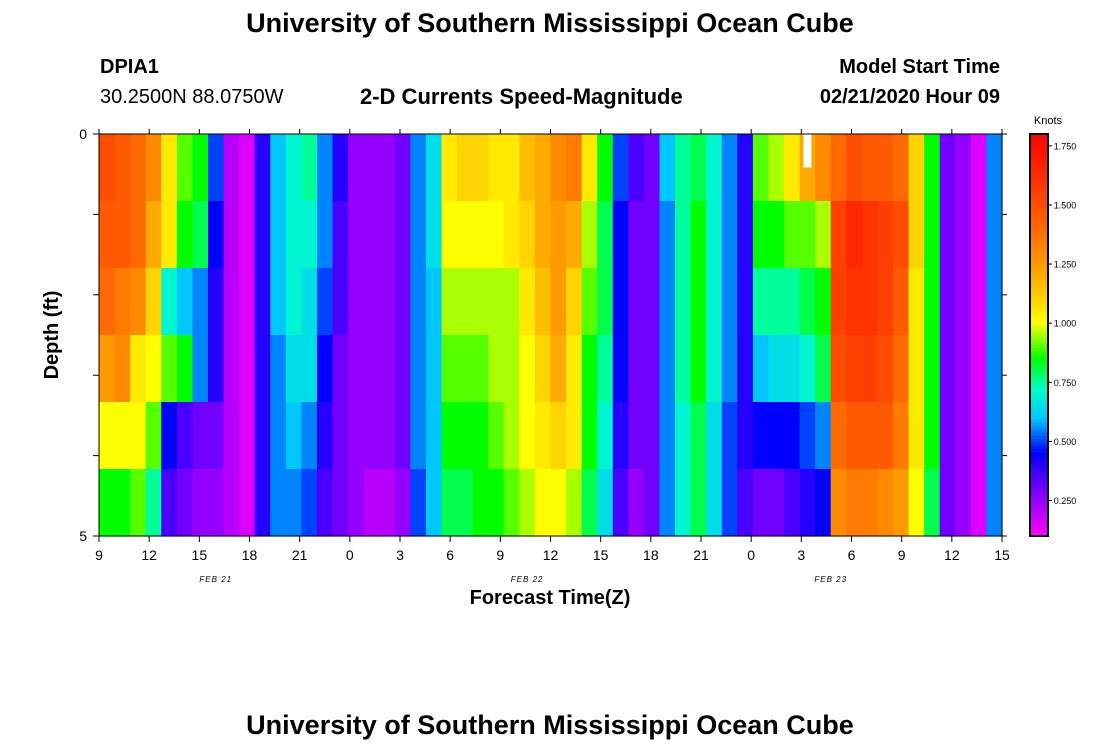 The image size is (1100, 750). I want to click on x-tick-label: 6, so click(852, 555).